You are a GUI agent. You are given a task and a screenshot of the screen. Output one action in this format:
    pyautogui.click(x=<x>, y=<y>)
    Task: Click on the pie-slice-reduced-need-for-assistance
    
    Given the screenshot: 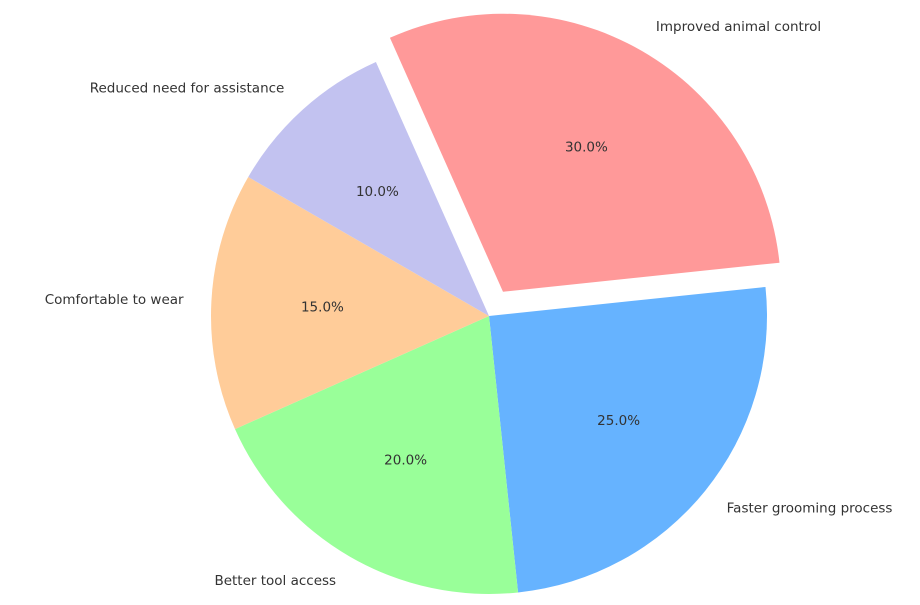 What is the action you would take?
    pyautogui.click(x=368, y=189)
    